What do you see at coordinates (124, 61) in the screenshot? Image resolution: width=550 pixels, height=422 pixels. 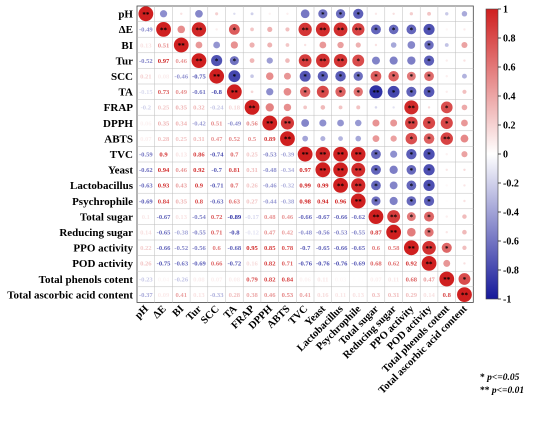 I see `row-label: Tur` at bounding box center [124, 61].